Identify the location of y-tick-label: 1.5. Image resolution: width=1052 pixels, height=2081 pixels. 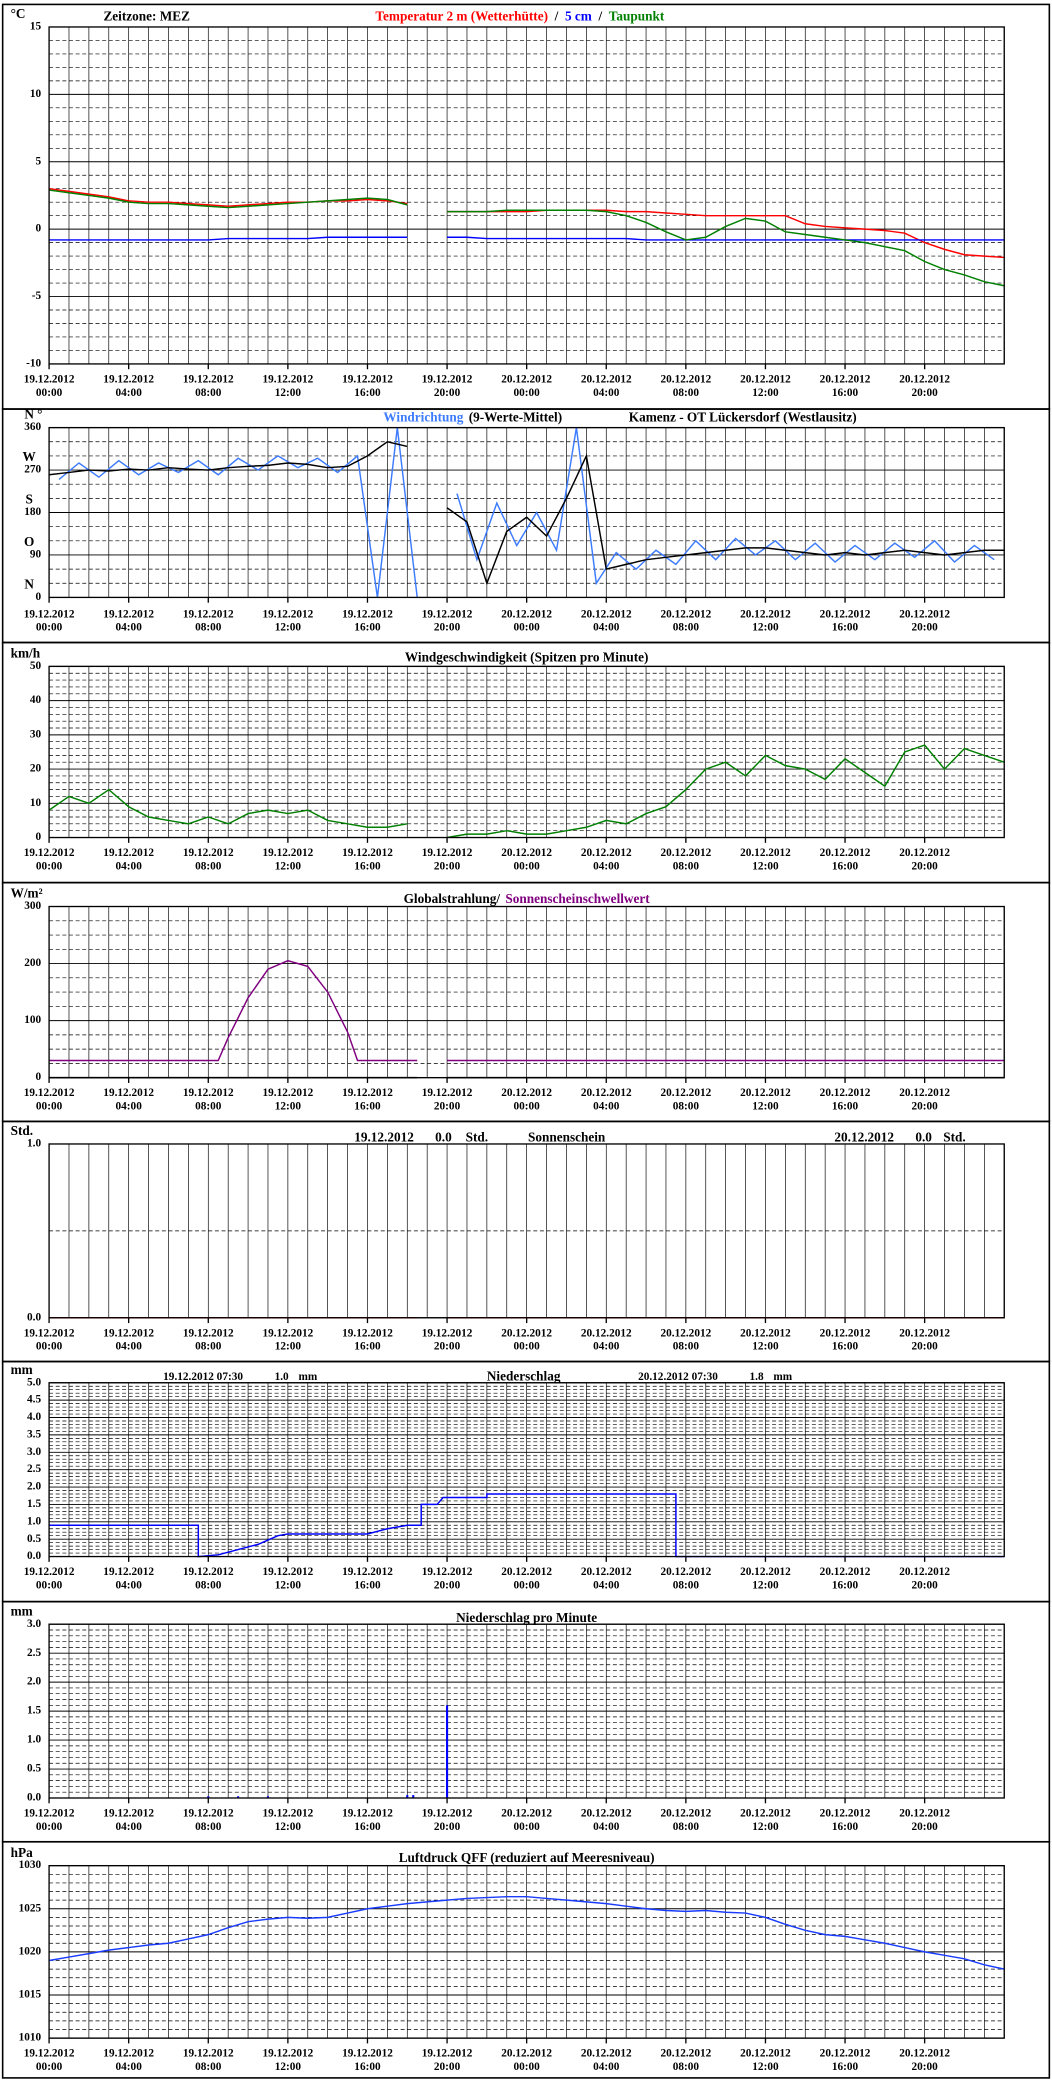
(34, 1711).